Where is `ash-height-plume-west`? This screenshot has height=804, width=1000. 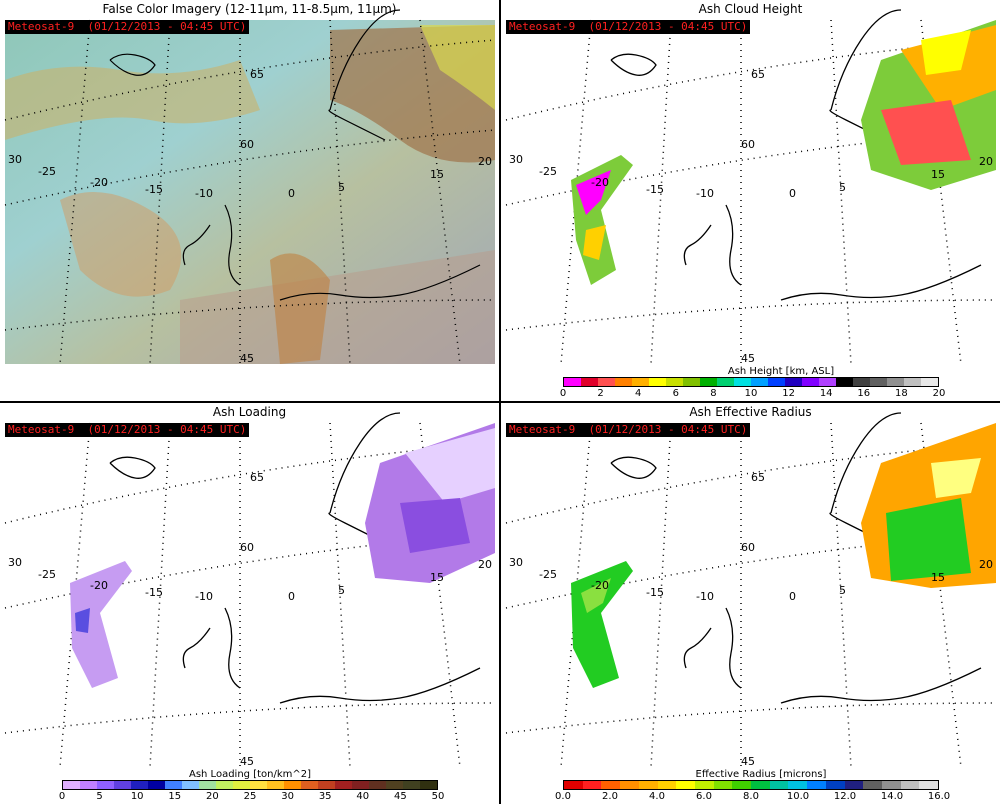
ash-height-plume-west is located at coordinates (602, 220).